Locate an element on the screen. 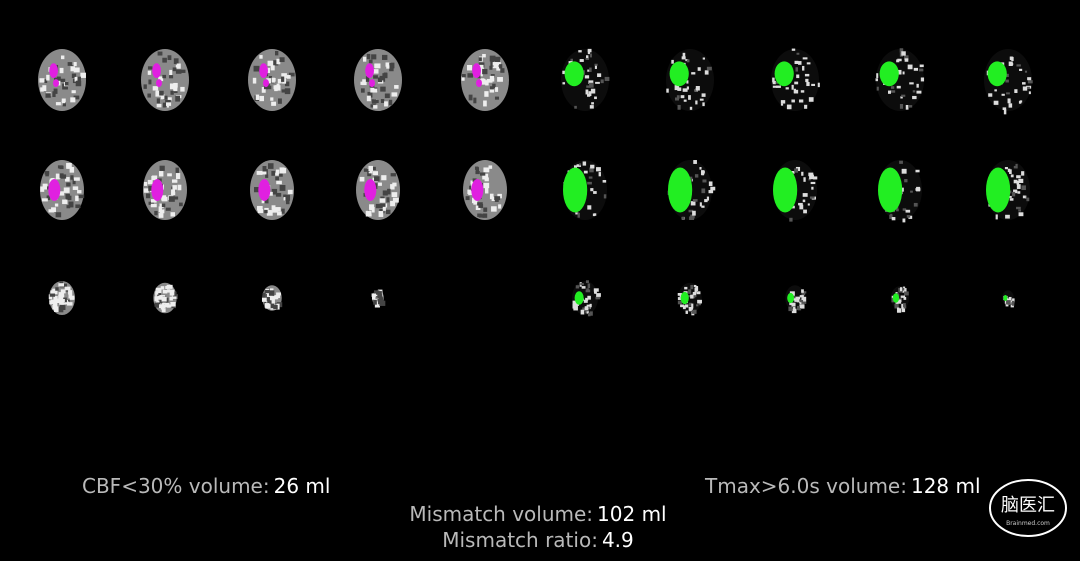  tmax-label: Tmax>6.0s volume: is located at coordinates (805, 486).